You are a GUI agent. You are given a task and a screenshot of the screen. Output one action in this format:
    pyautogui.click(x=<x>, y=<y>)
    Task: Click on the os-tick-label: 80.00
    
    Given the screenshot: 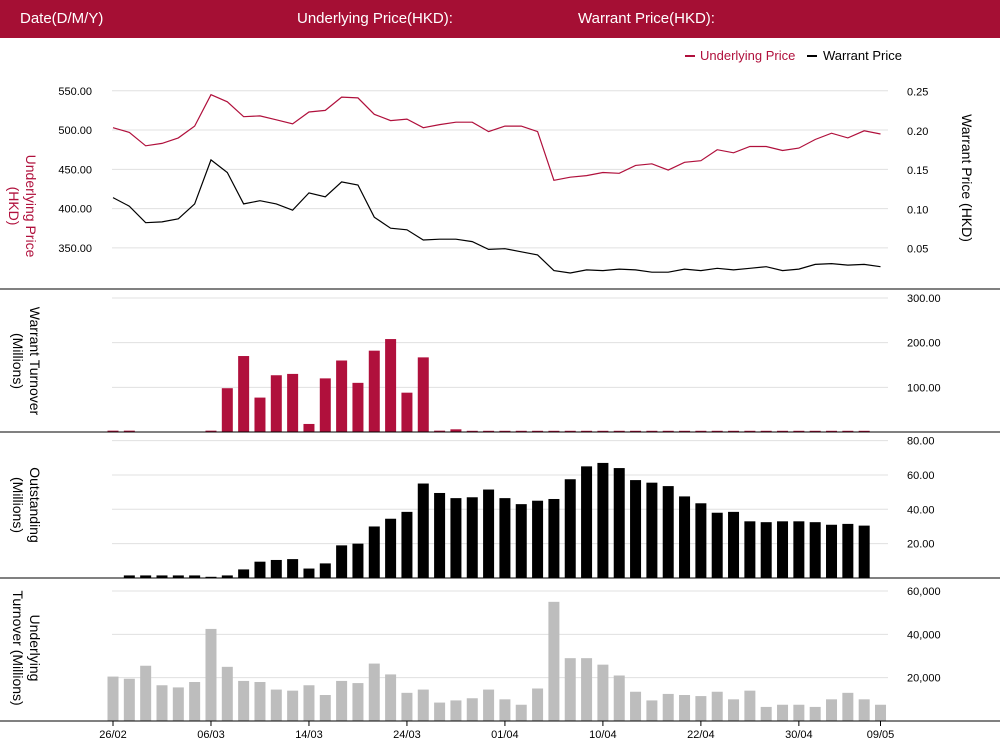 What is the action you would take?
    pyautogui.click(x=921, y=442)
    